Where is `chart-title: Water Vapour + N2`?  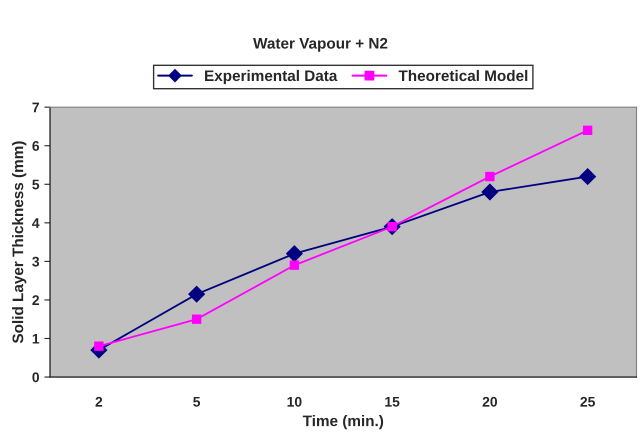
chart-title: Water Vapour + N2 is located at coordinates (320, 45).